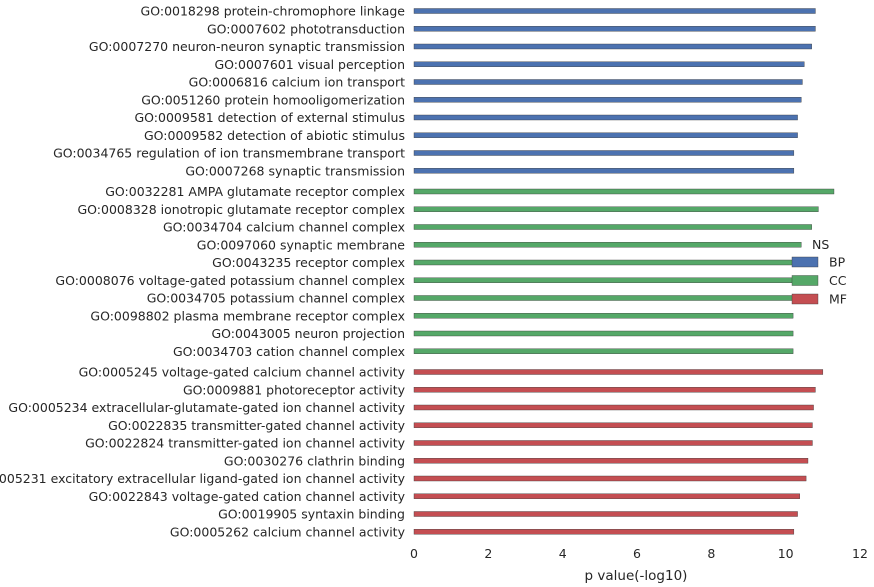 The image size is (874, 587). Describe the element at coordinates (284, 227) in the screenshot. I see `category-label: GO:0034704 calcium channel complex` at that location.